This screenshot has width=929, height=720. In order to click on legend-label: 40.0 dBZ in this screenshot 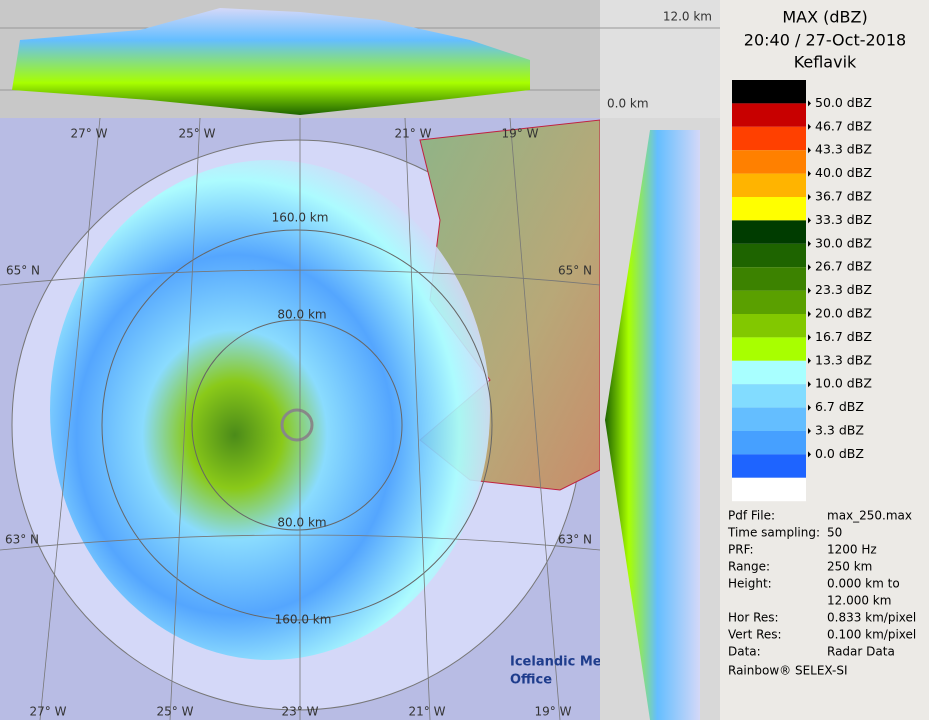, I will do `click(843, 172)`.